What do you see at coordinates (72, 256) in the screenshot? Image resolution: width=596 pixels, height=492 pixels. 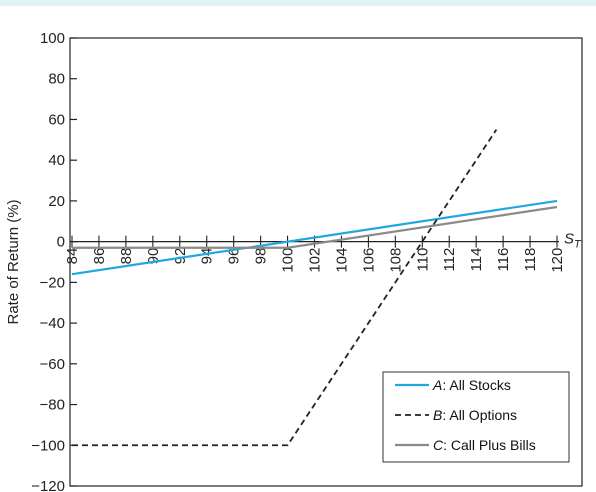 I see `x-tick-label: 84` at bounding box center [72, 256].